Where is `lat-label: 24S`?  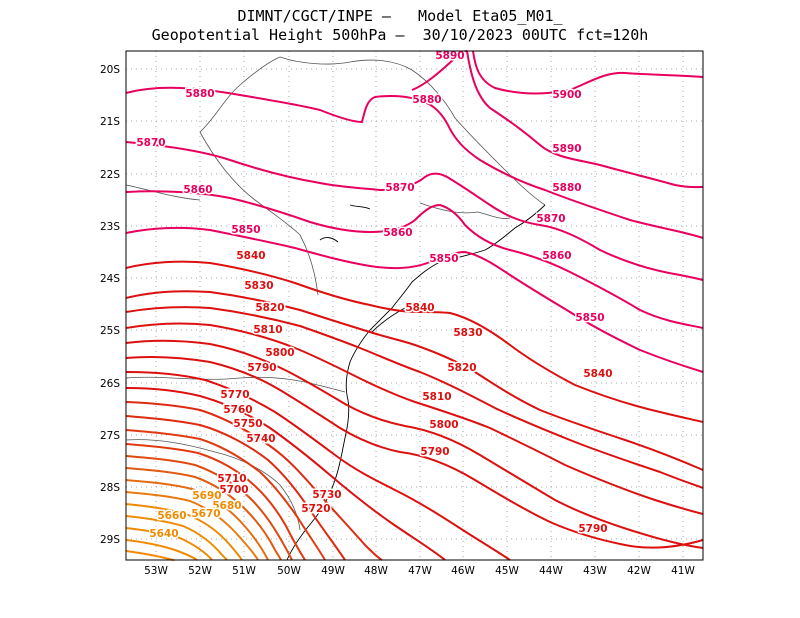 lat-label: 24S is located at coordinates (110, 279).